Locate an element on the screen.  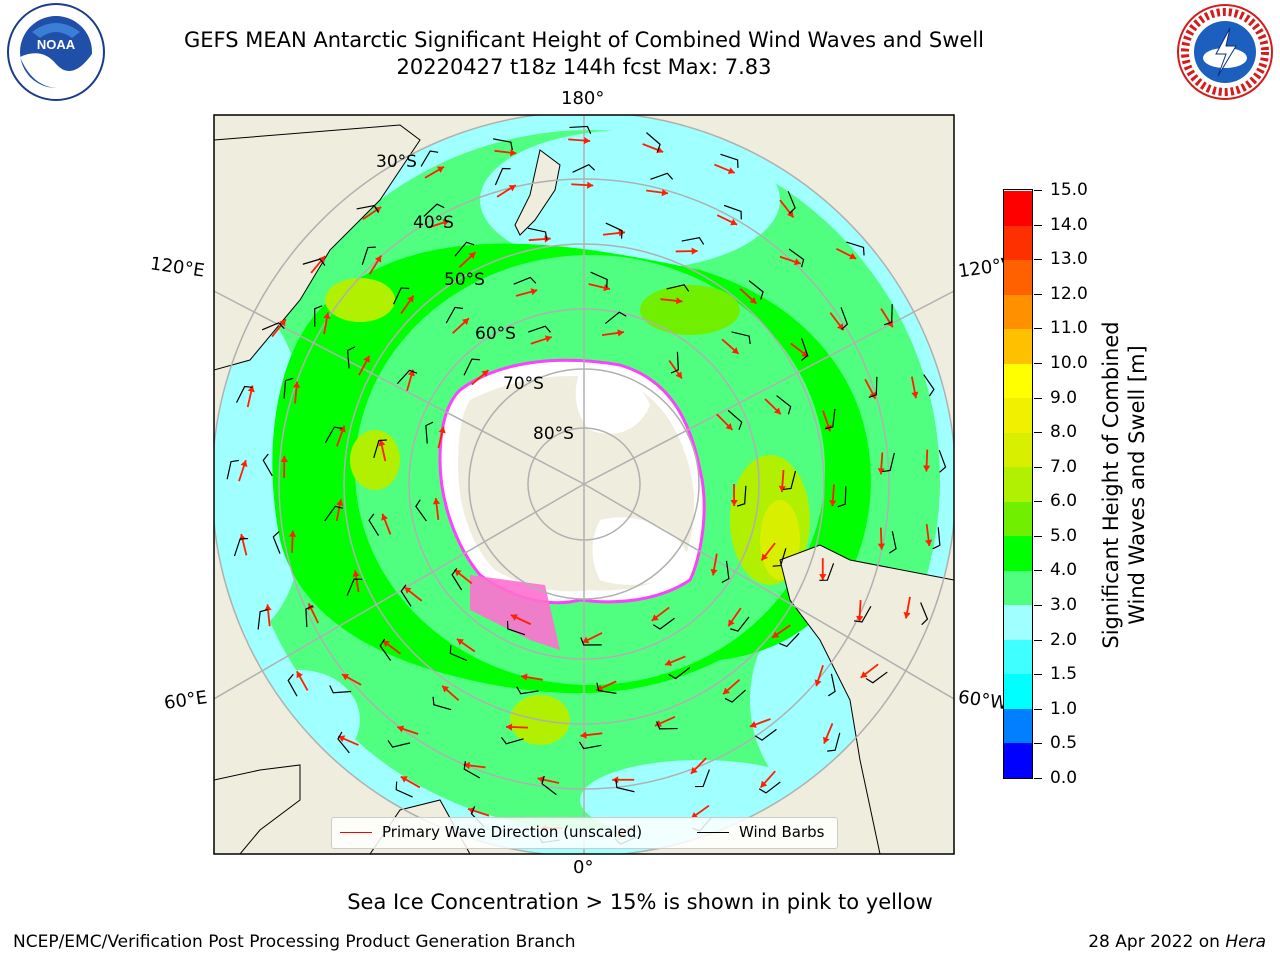
wind-barb-legend-label: Wind Barbs is located at coordinates (782, 832).